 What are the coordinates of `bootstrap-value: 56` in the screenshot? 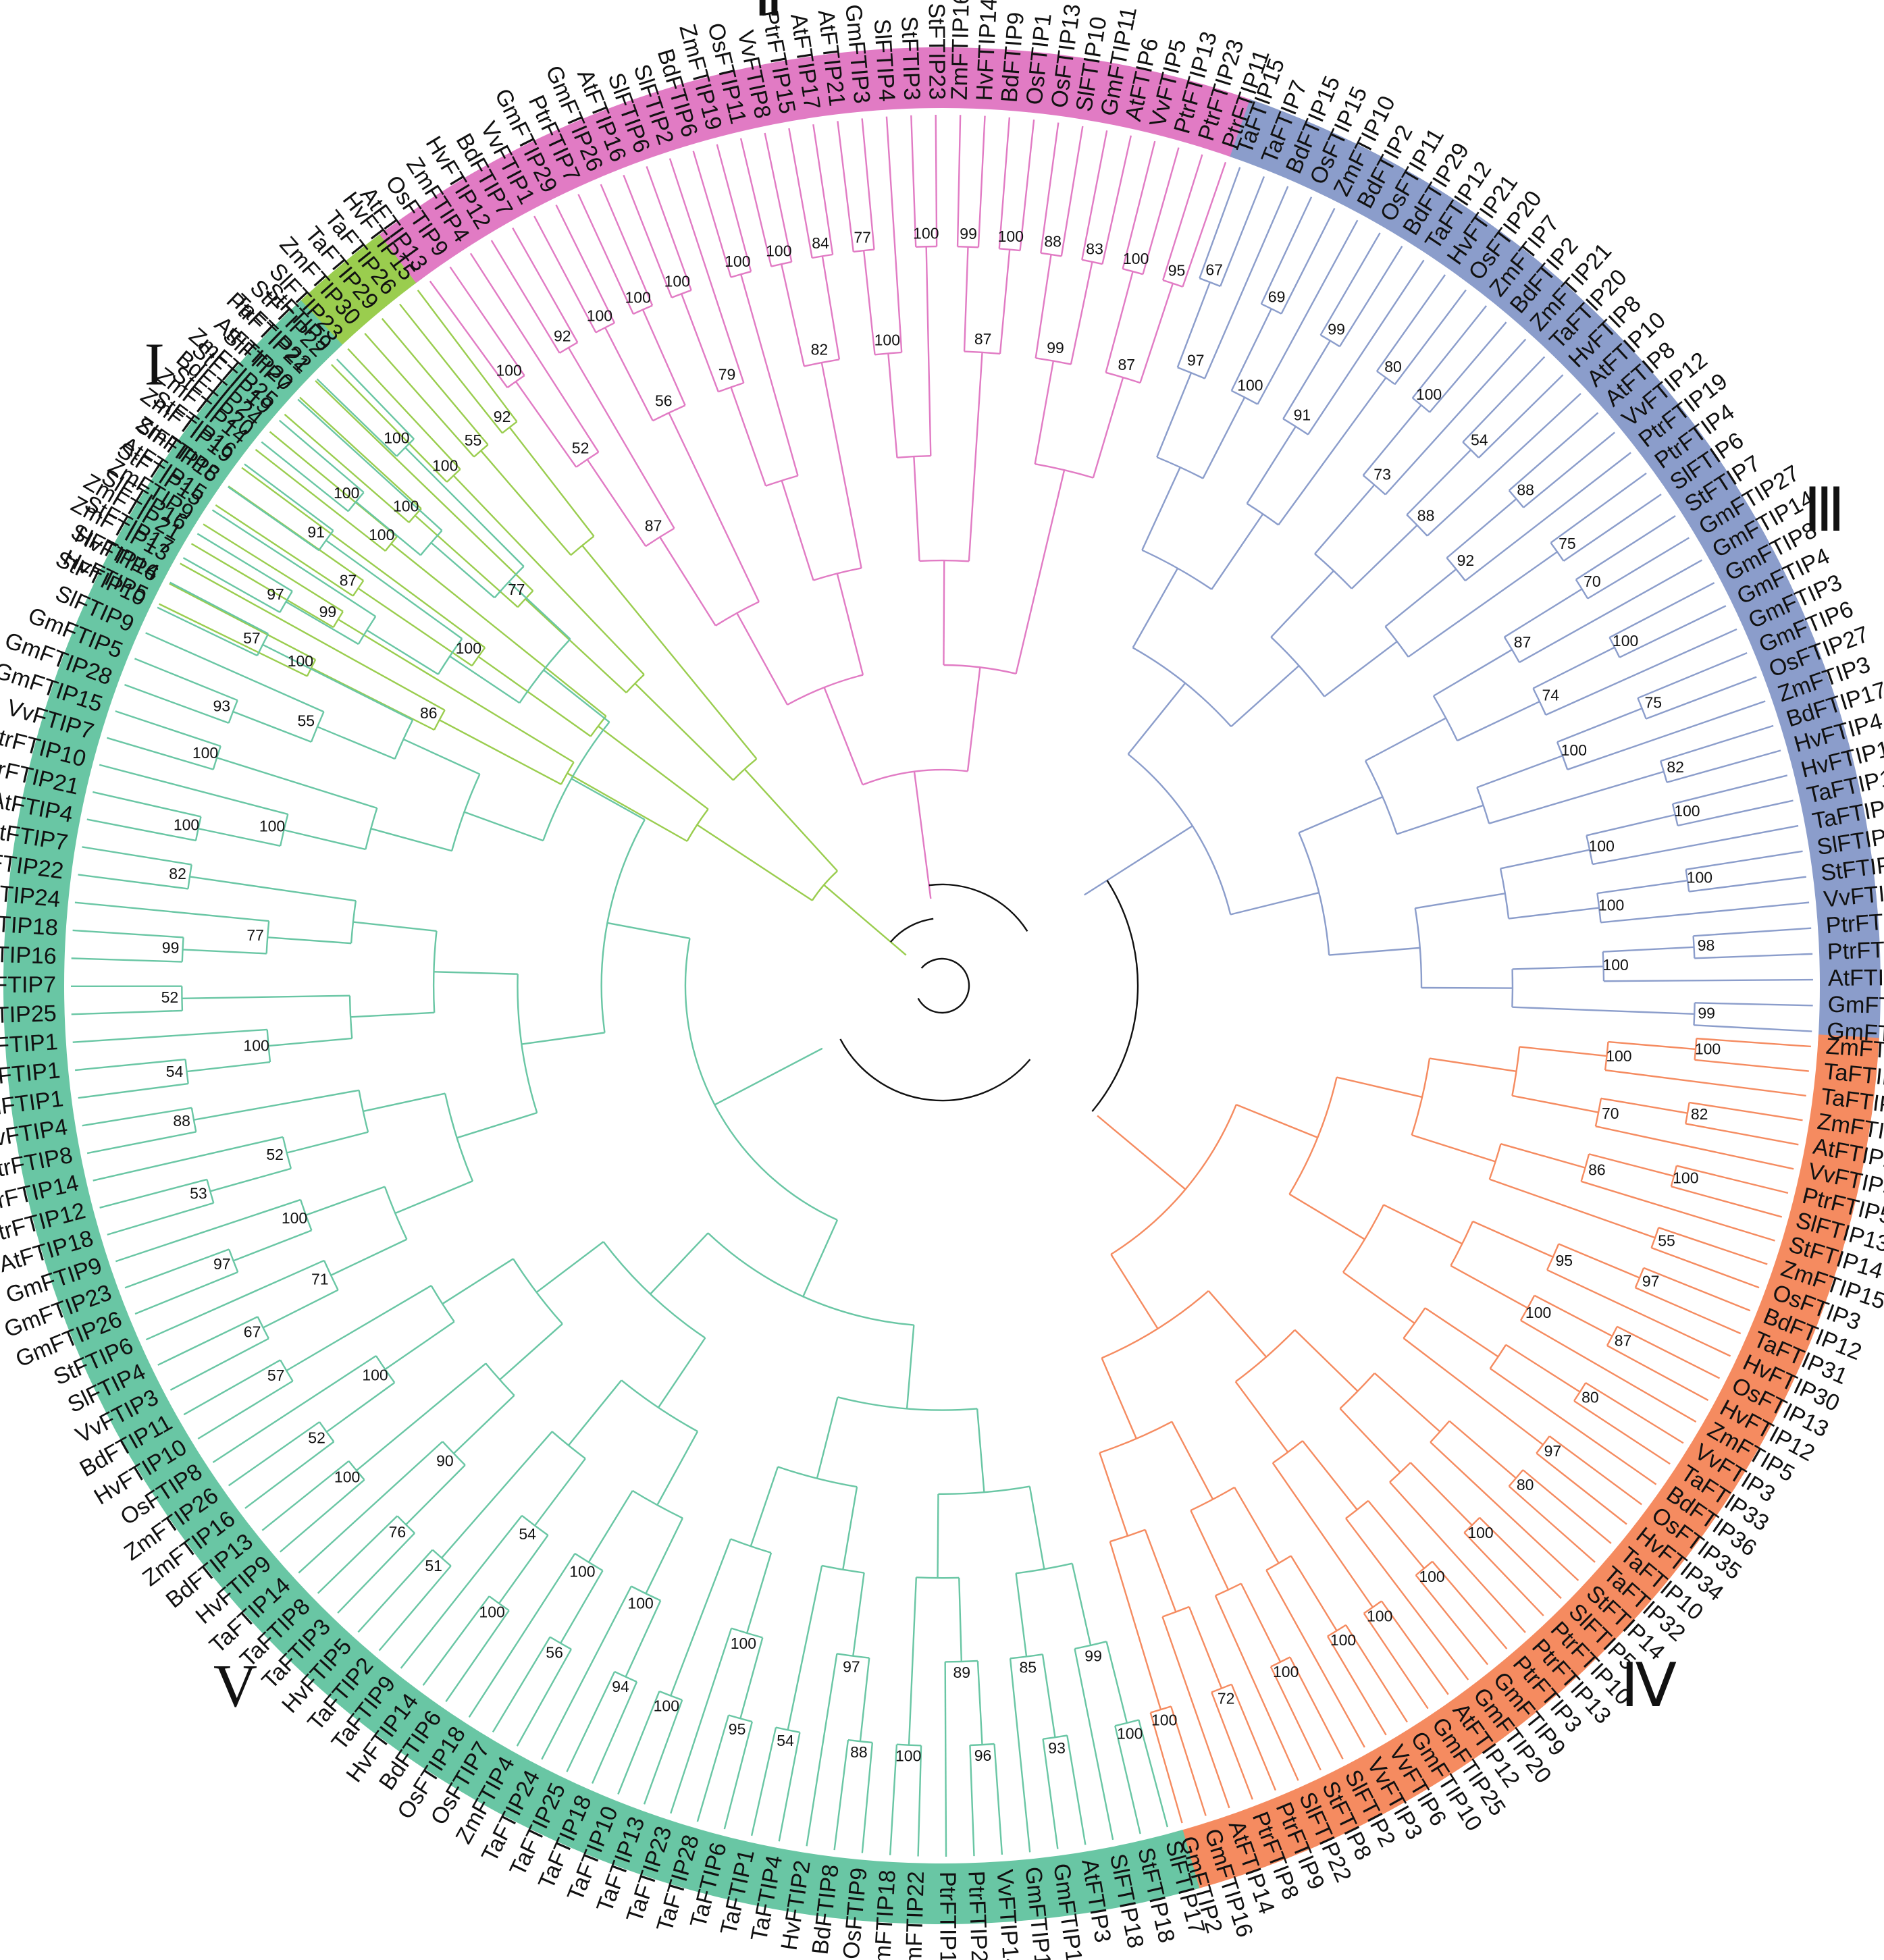 It's located at (554, 1652).